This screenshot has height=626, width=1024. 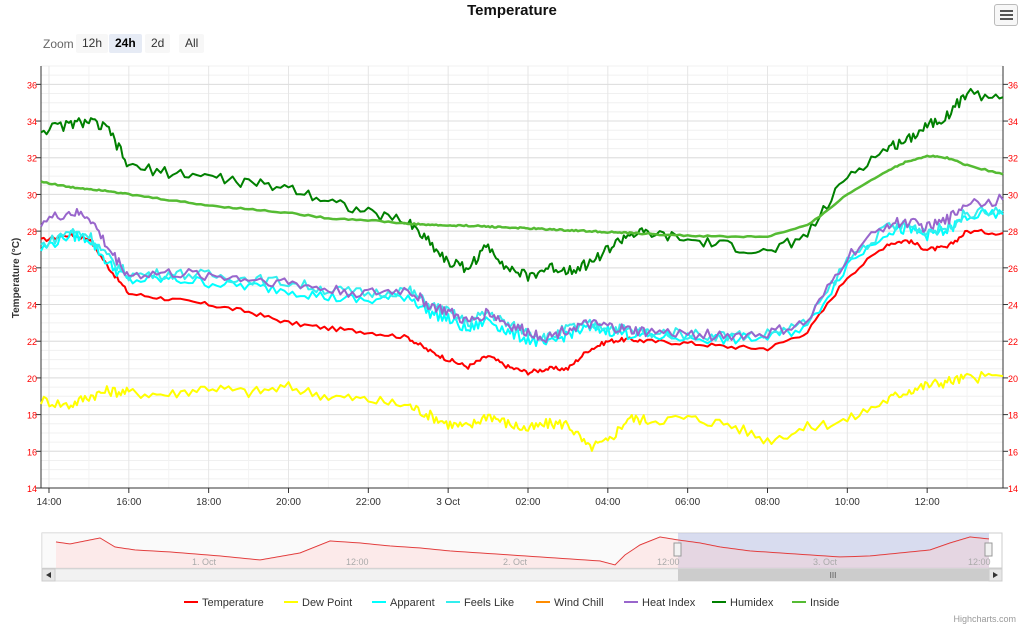 What do you see at coordinates (512, 10) in the screenshot?
I see `chart-title: Temperature` at bounding box center [512, 10].